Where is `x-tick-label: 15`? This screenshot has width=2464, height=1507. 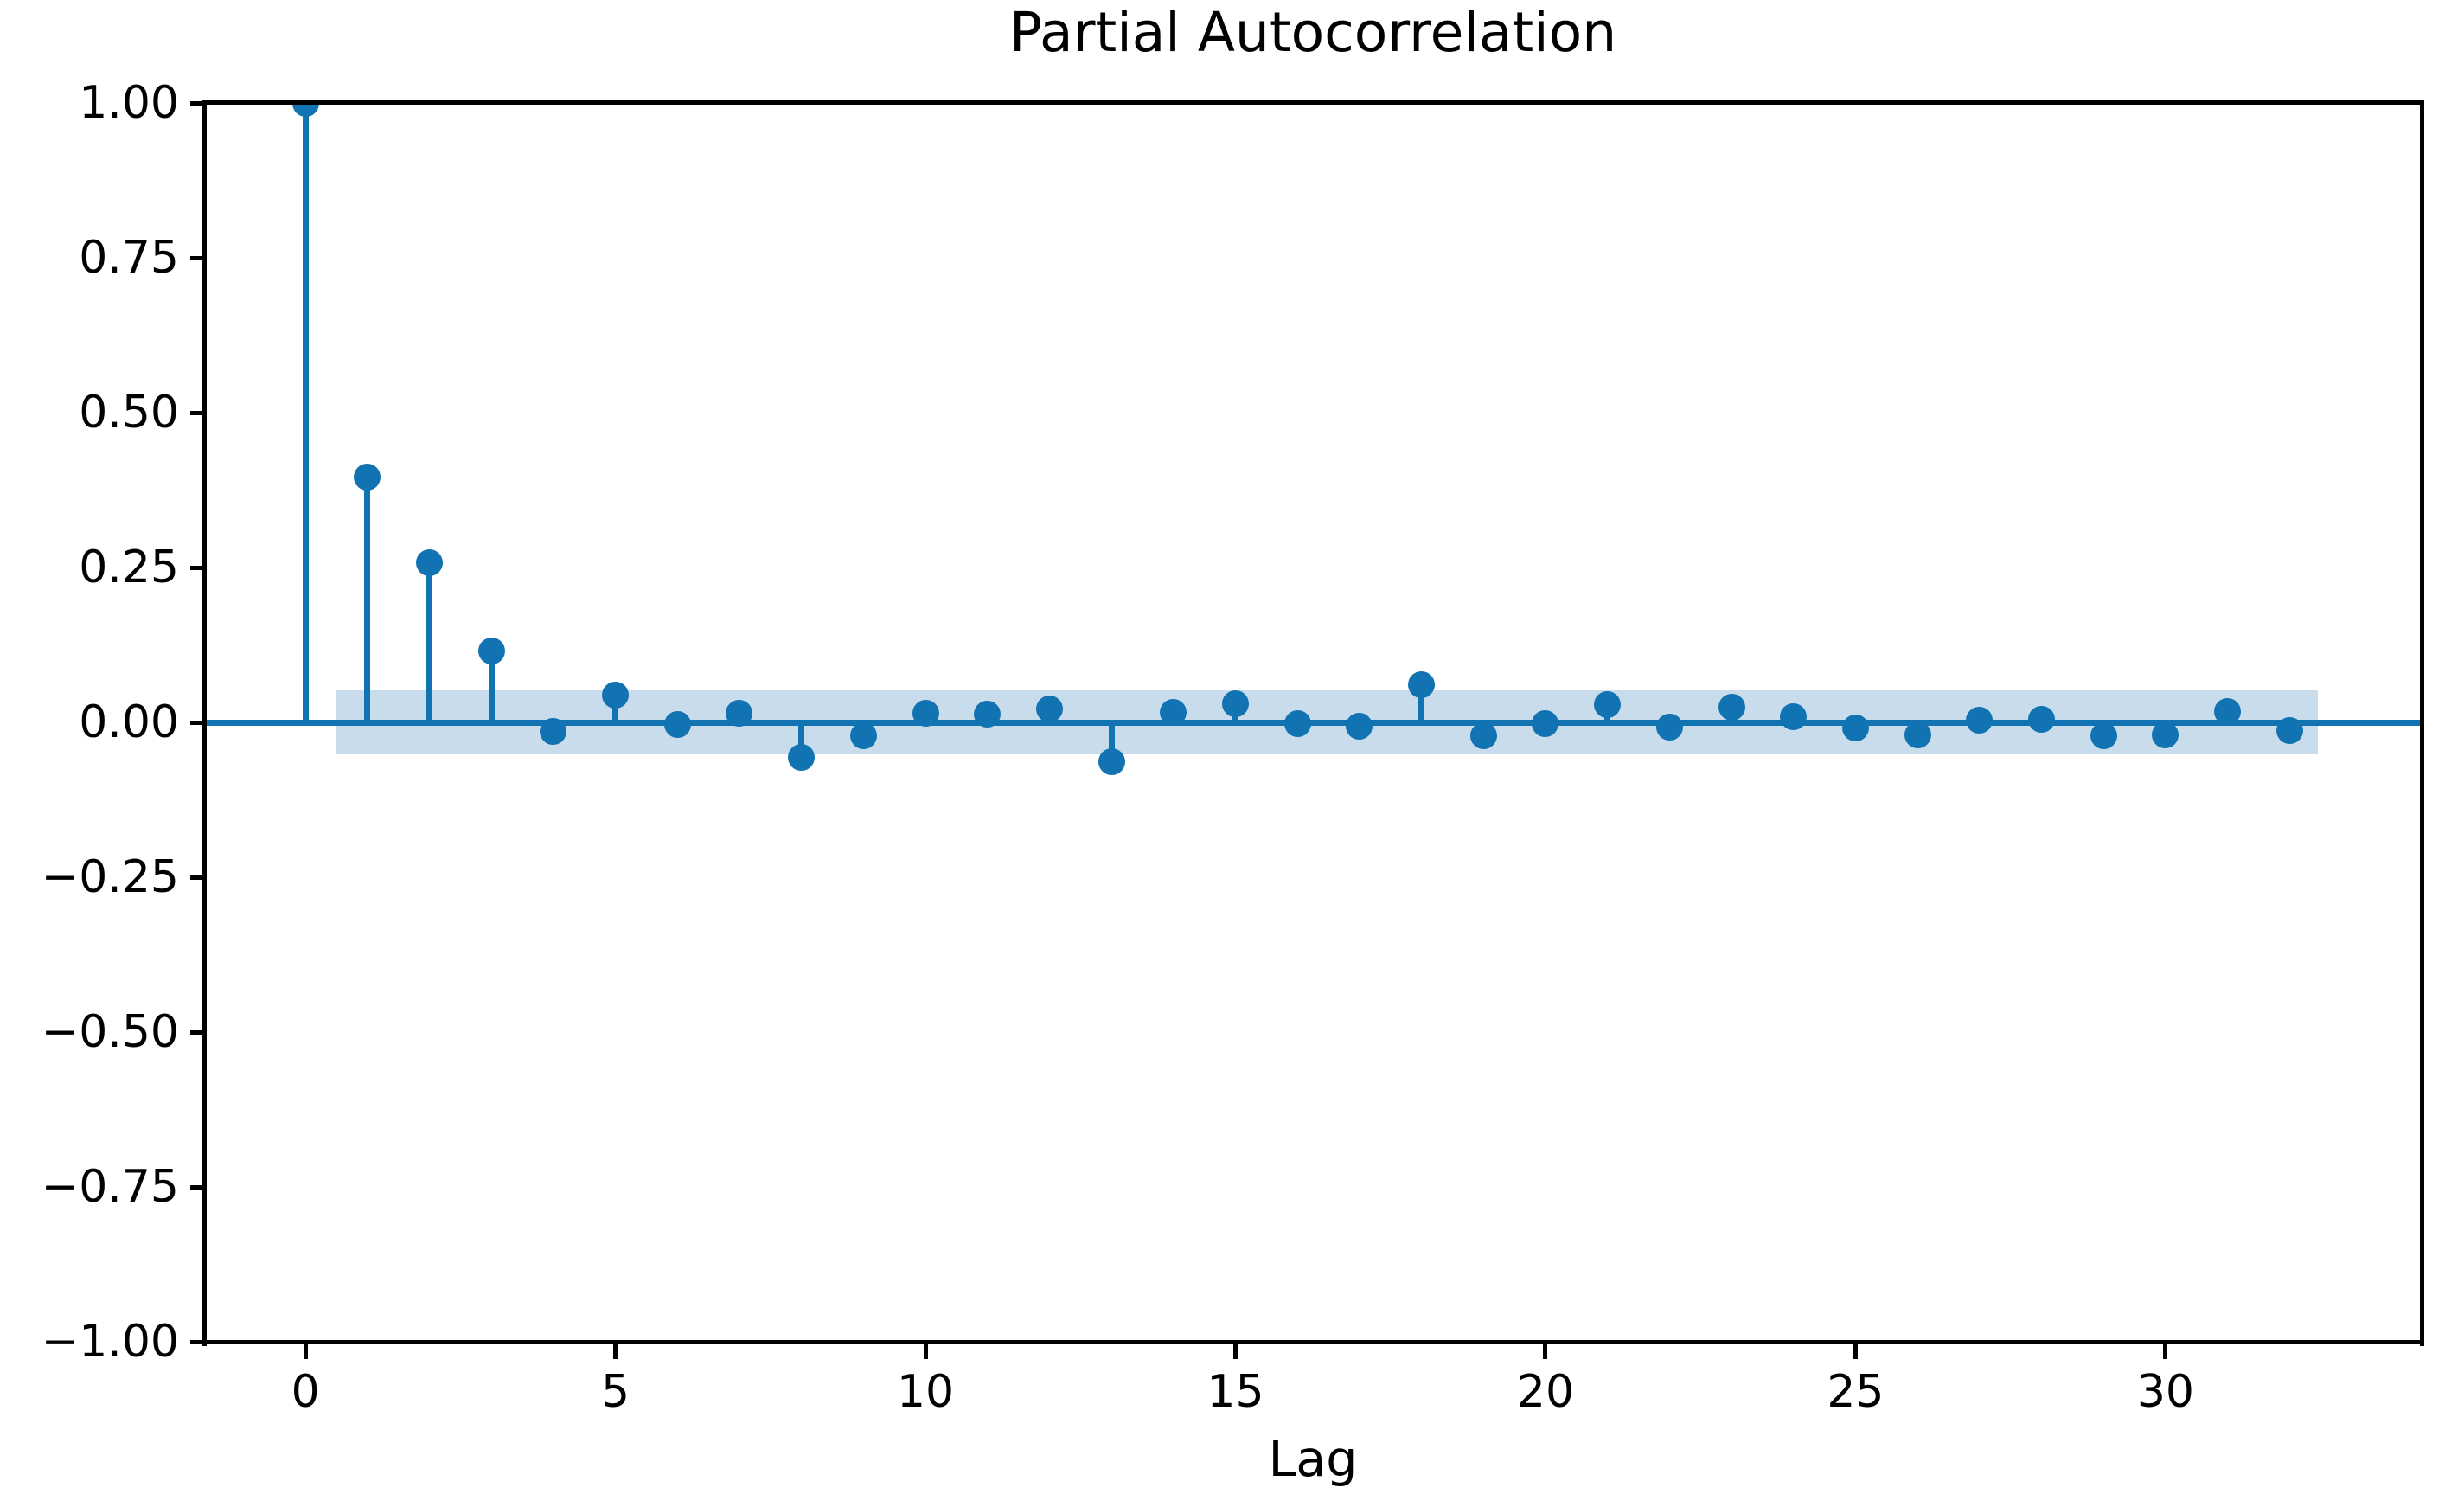
x-tick-label: 15 is located at coordinates (1235, 1392).